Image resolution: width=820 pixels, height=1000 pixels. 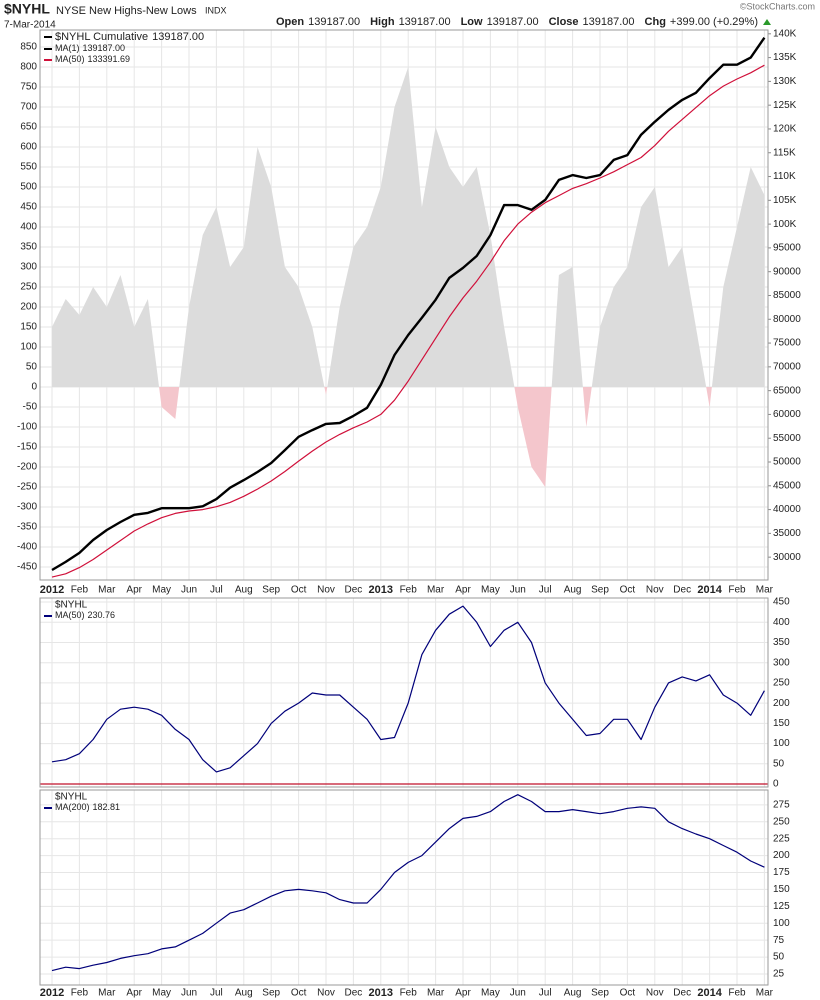 I want to click on y-tick-label: 650, so click(x=28, y=127).